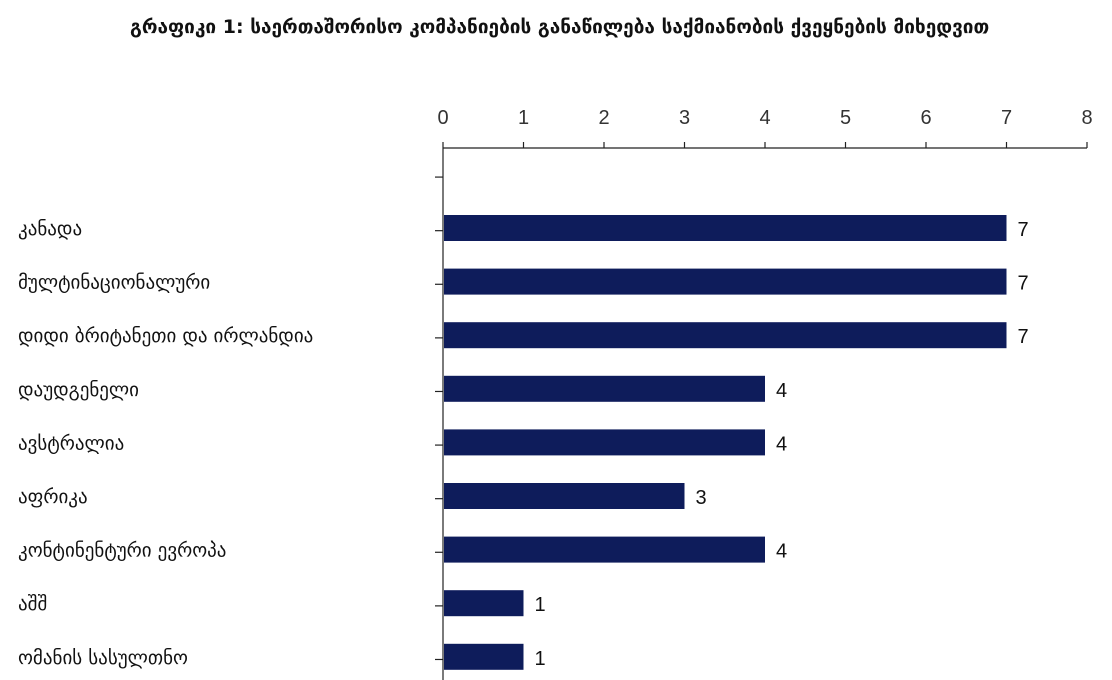 This screenshot has width=1112, height=680. Describe the element at coordinates (684, 118) in the screenshot. I see `x-tick-label: 3` at that location.